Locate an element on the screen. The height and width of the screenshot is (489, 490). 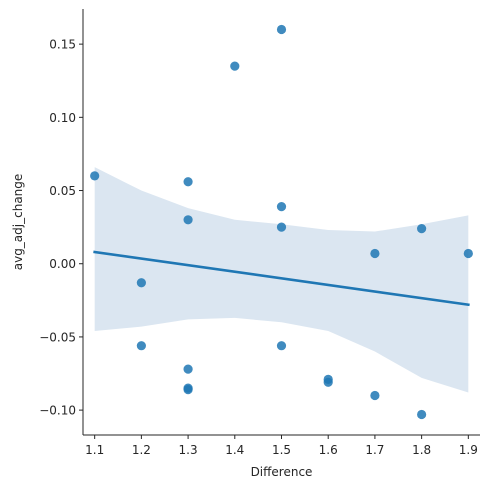
regression-line is located at coordinates (281, 278).